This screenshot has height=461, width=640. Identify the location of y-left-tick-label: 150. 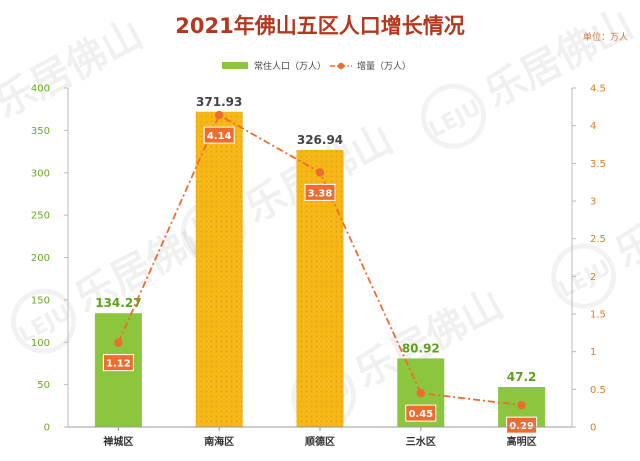
(40, 300).